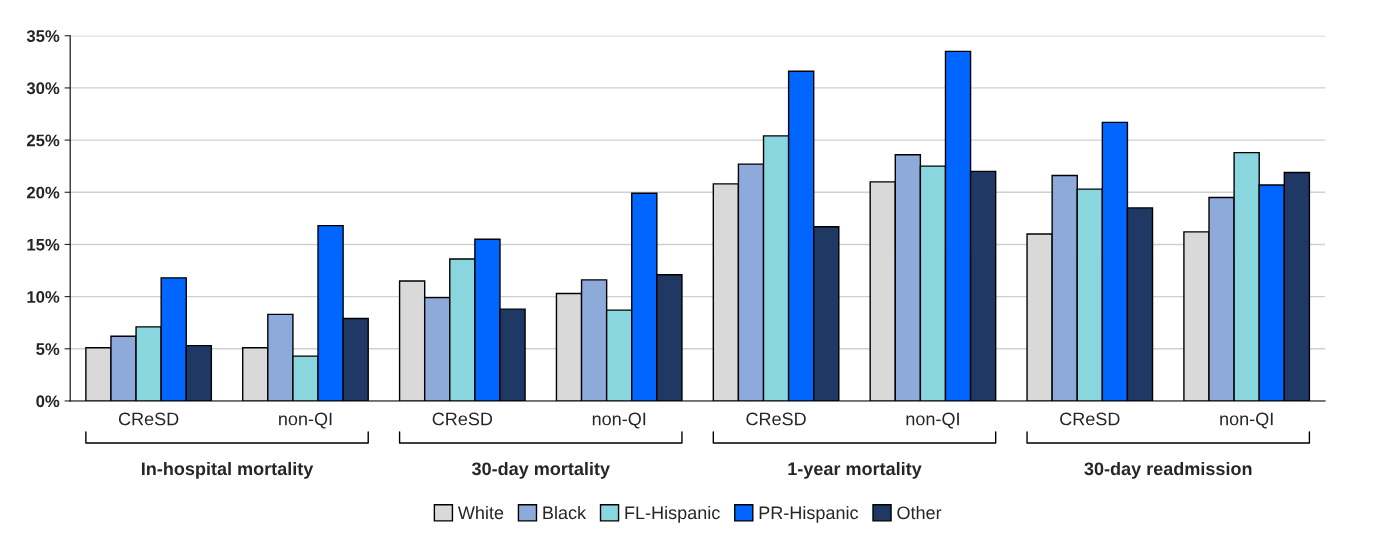 The width and height of the screenshot is (1376, 550). Describe the element at coordinates (43, 244) in the screenshot. I see `y-tick-label: 15%` at that location.